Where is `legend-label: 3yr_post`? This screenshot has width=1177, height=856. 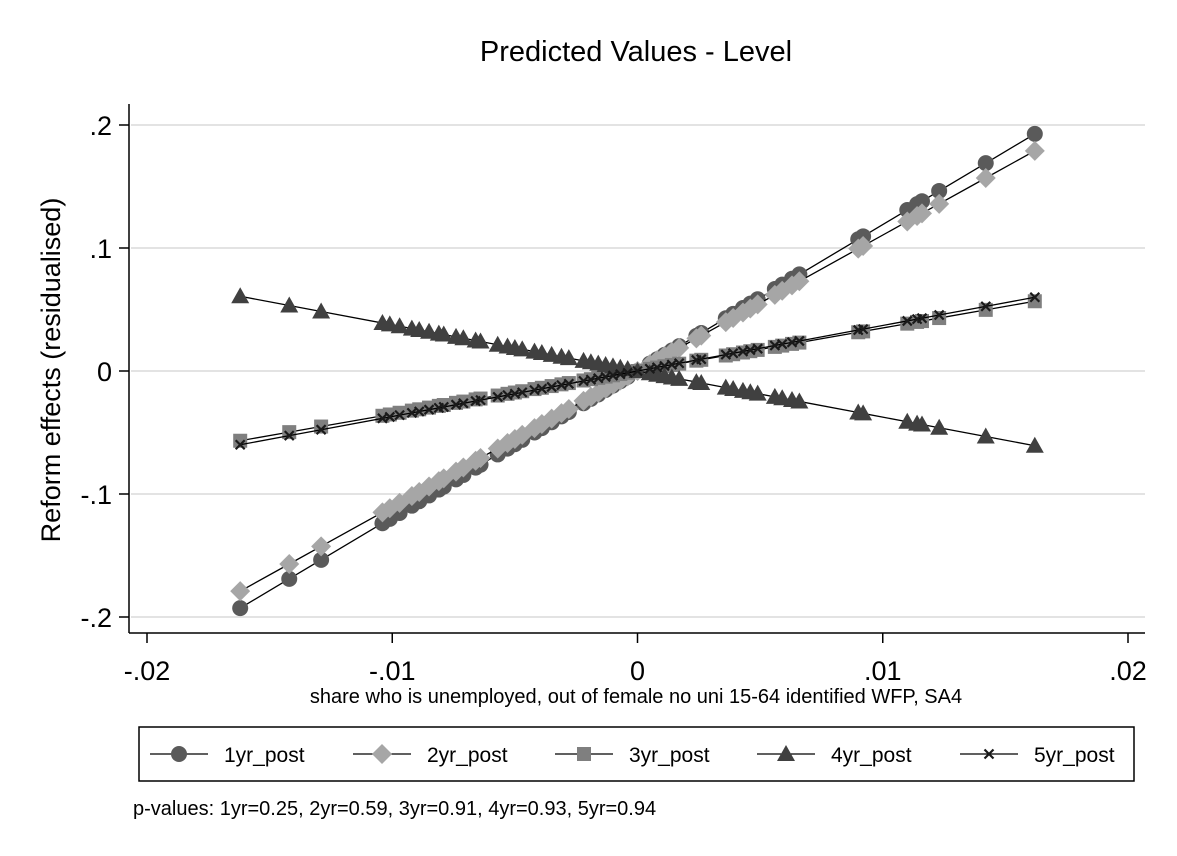 legend-label: 3yr_post is located at coordinates (669, 755).